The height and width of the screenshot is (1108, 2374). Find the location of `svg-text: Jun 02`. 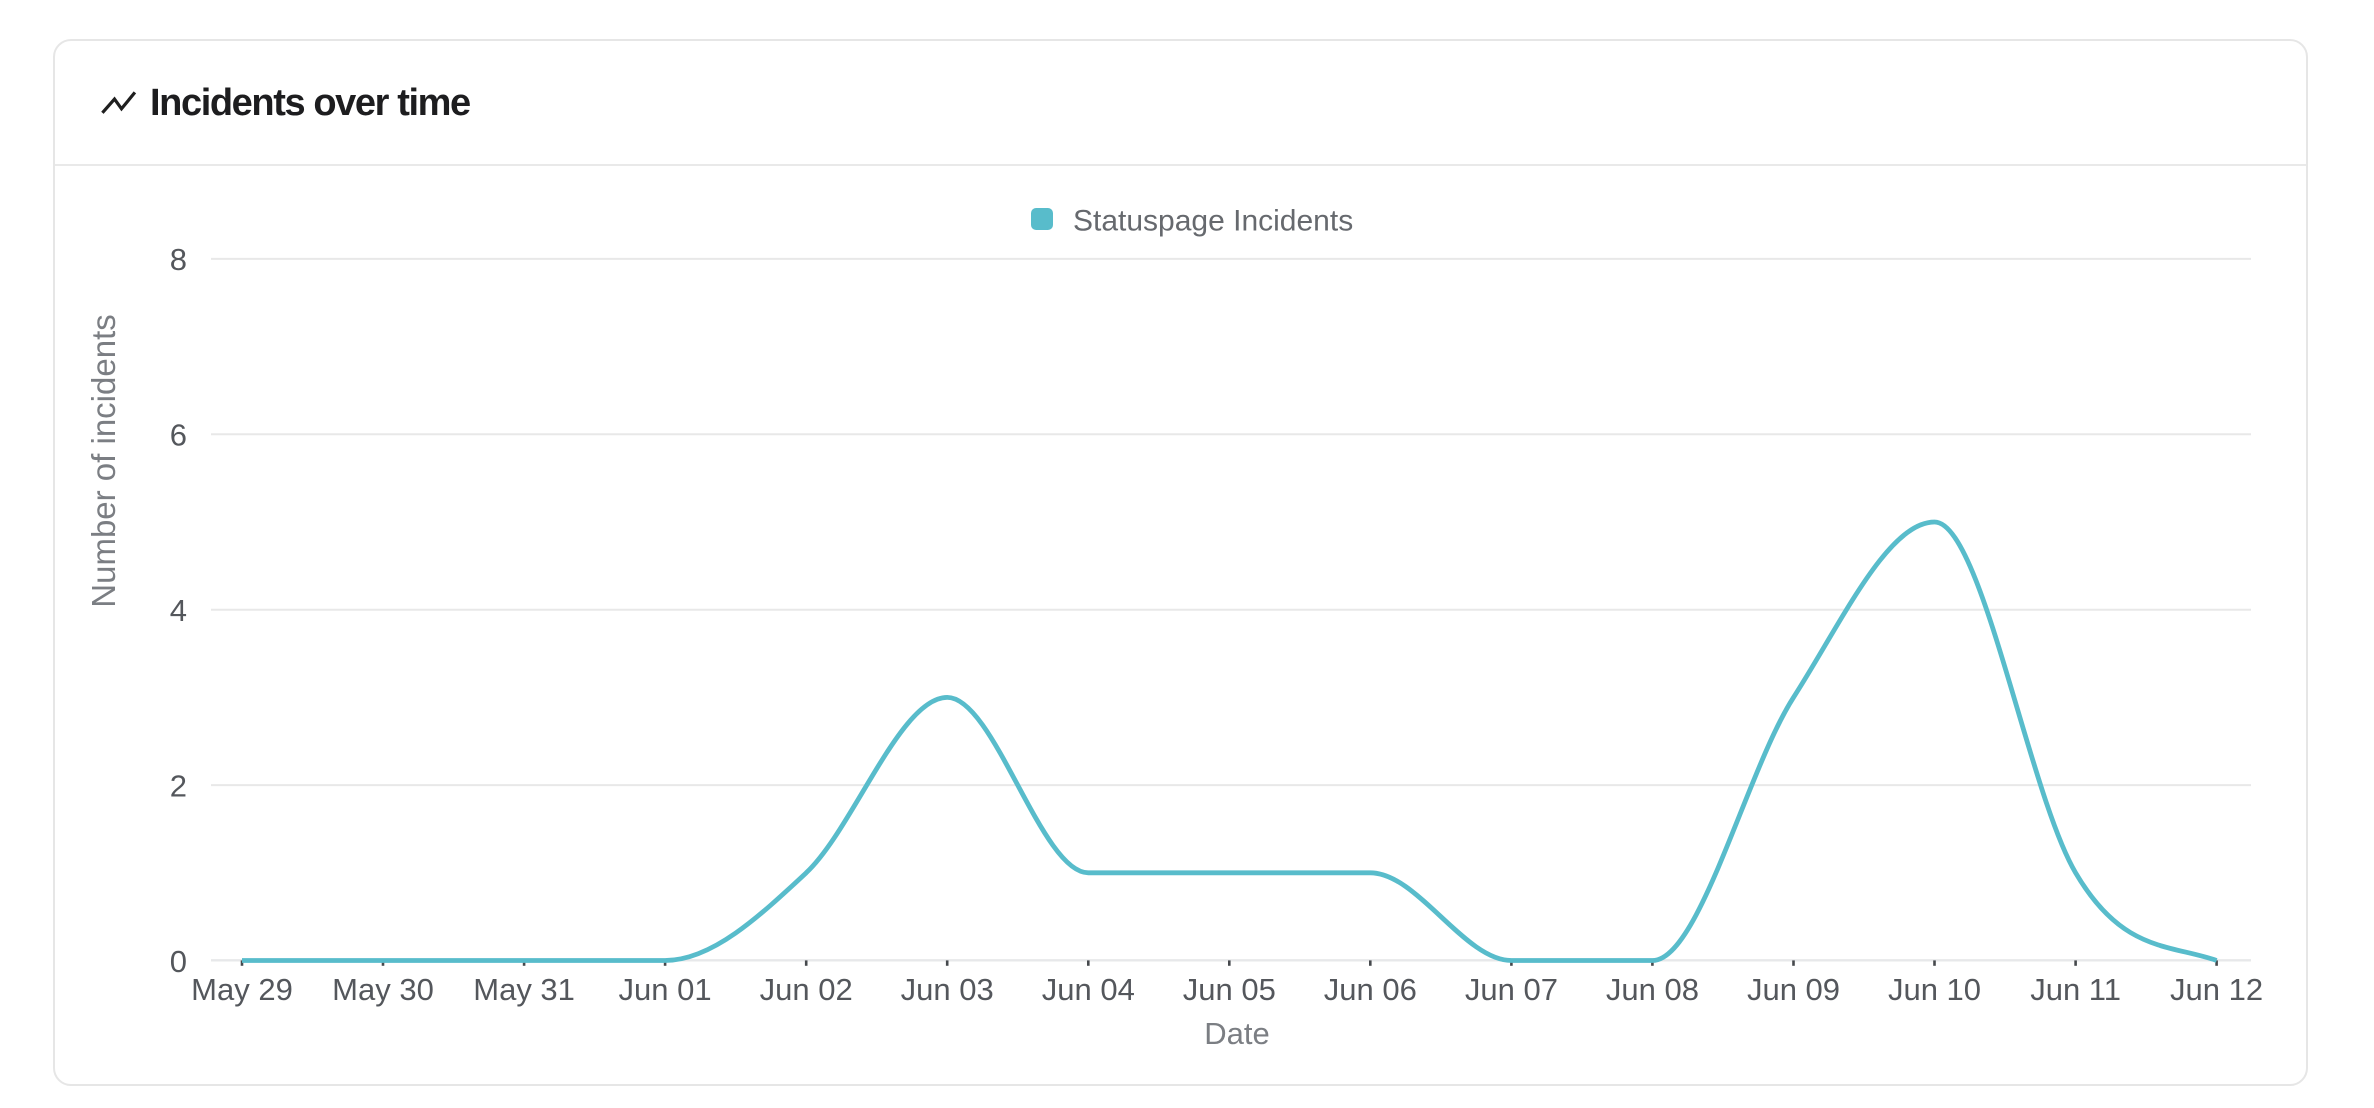

svg-text: Jun 02 is located at coordinates (806, 989).